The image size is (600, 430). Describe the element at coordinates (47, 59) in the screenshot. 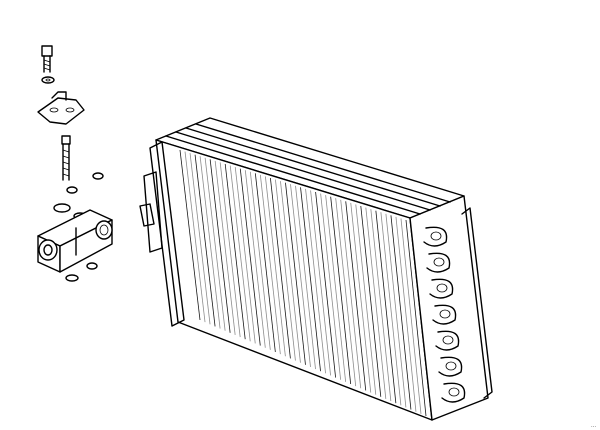

I see `screw` at that location.